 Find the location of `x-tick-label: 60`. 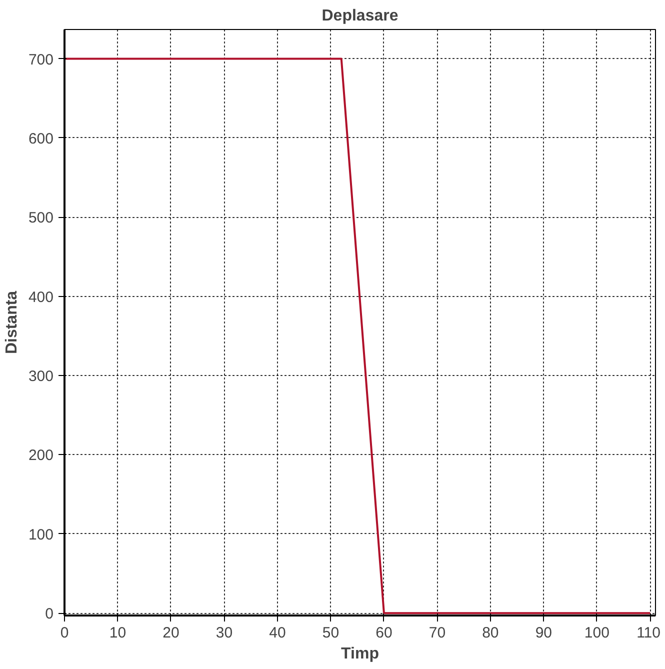

x-tick-label: 60 is located at coordinates (384, 633).